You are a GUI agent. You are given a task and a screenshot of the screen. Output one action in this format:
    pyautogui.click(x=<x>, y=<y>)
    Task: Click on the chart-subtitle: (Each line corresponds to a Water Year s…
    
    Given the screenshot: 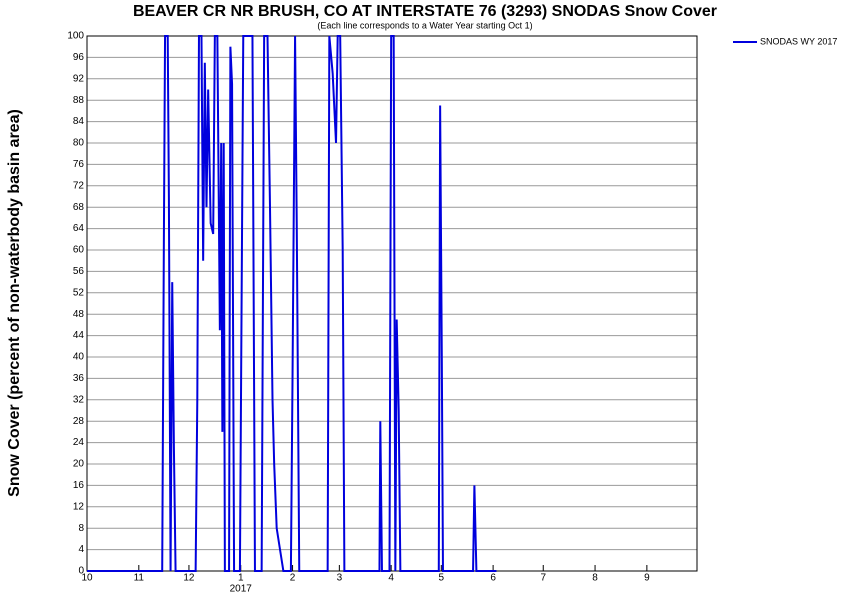 What is the action you would take?
    pyautogui.click(x=424, y=25)
    